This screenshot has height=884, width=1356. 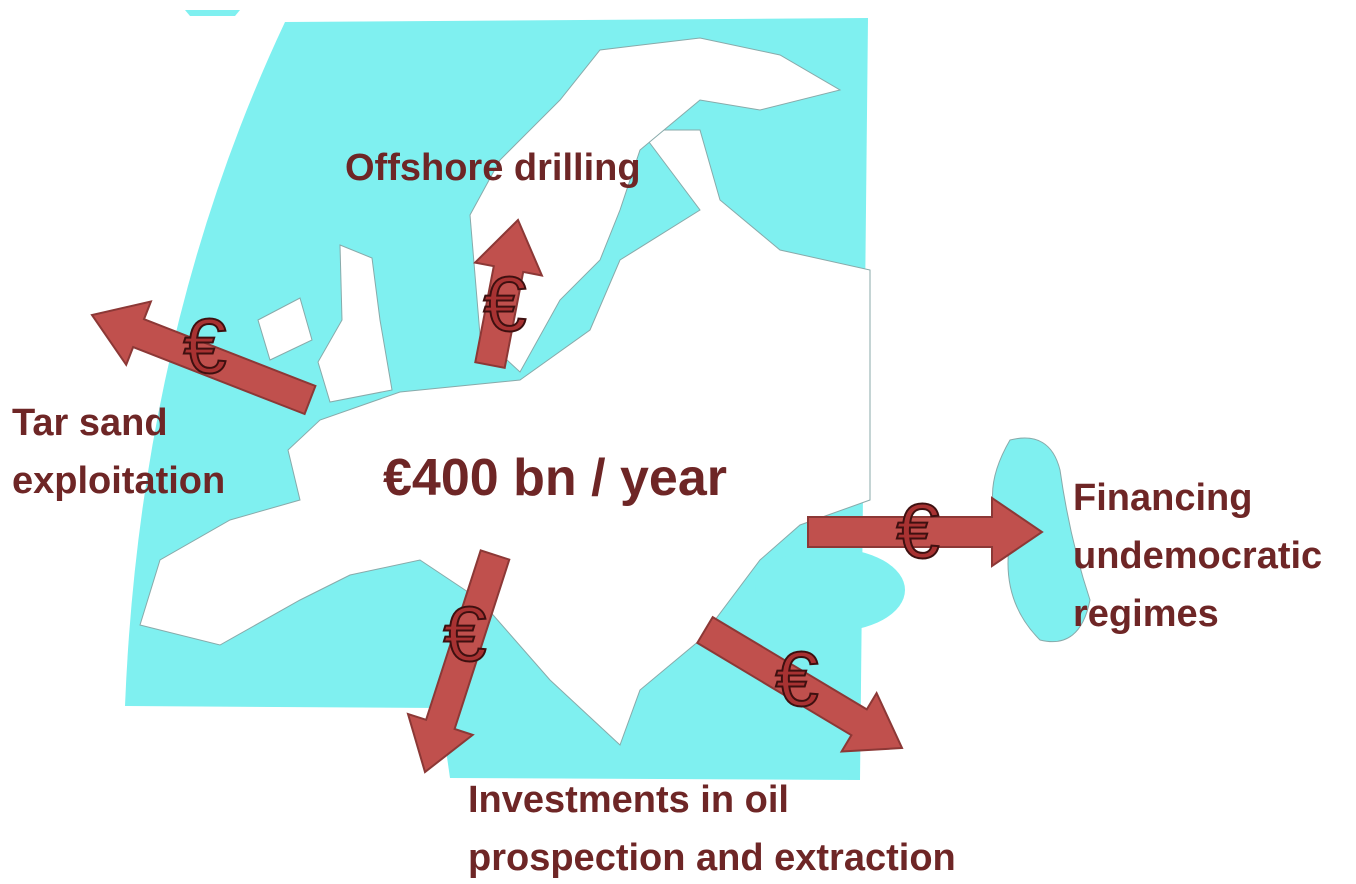 What do you see at coordinates (628, 800) in the screenshot?
I see `label-line: Investments in oil` at bounding box center [628, 800].